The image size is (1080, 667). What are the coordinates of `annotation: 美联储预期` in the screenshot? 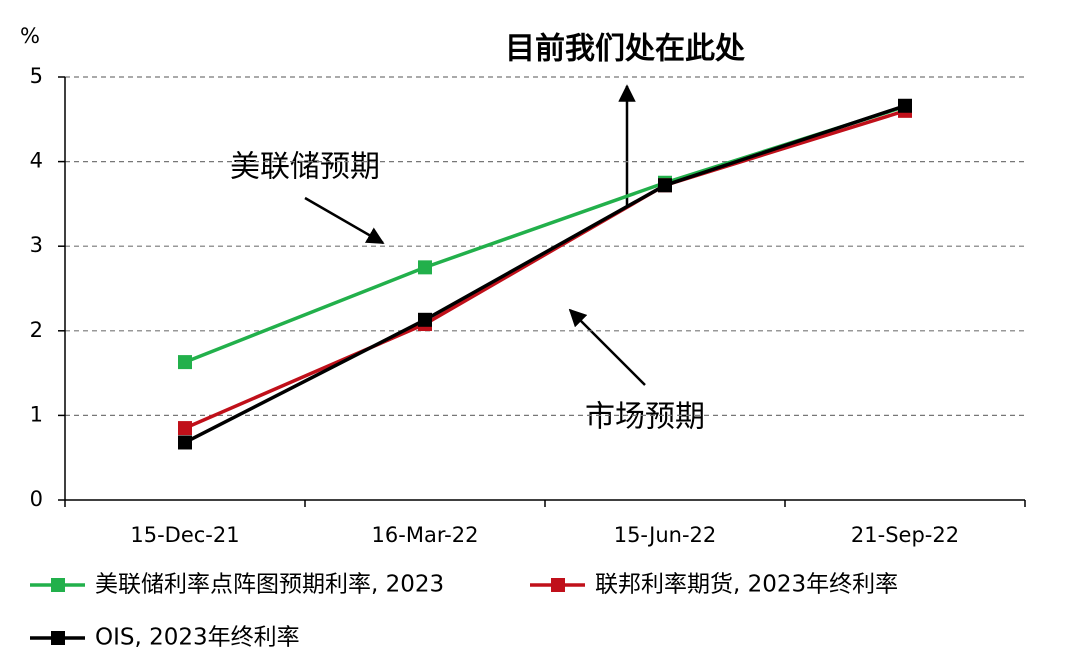 It's located at (305, 167).